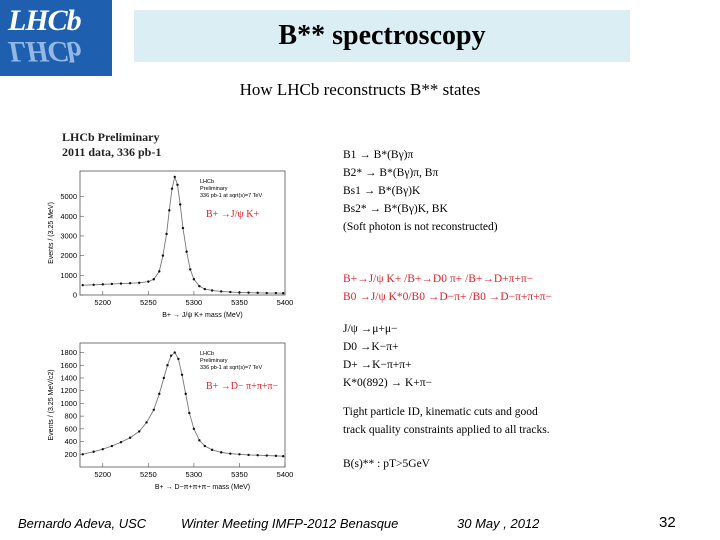 The height and width of the screenshot is (540, 720). Describe the element at coordinates (378, 155) in the screenshot. I see `decays-item: B1 → B*(Bγ)π` at that location.